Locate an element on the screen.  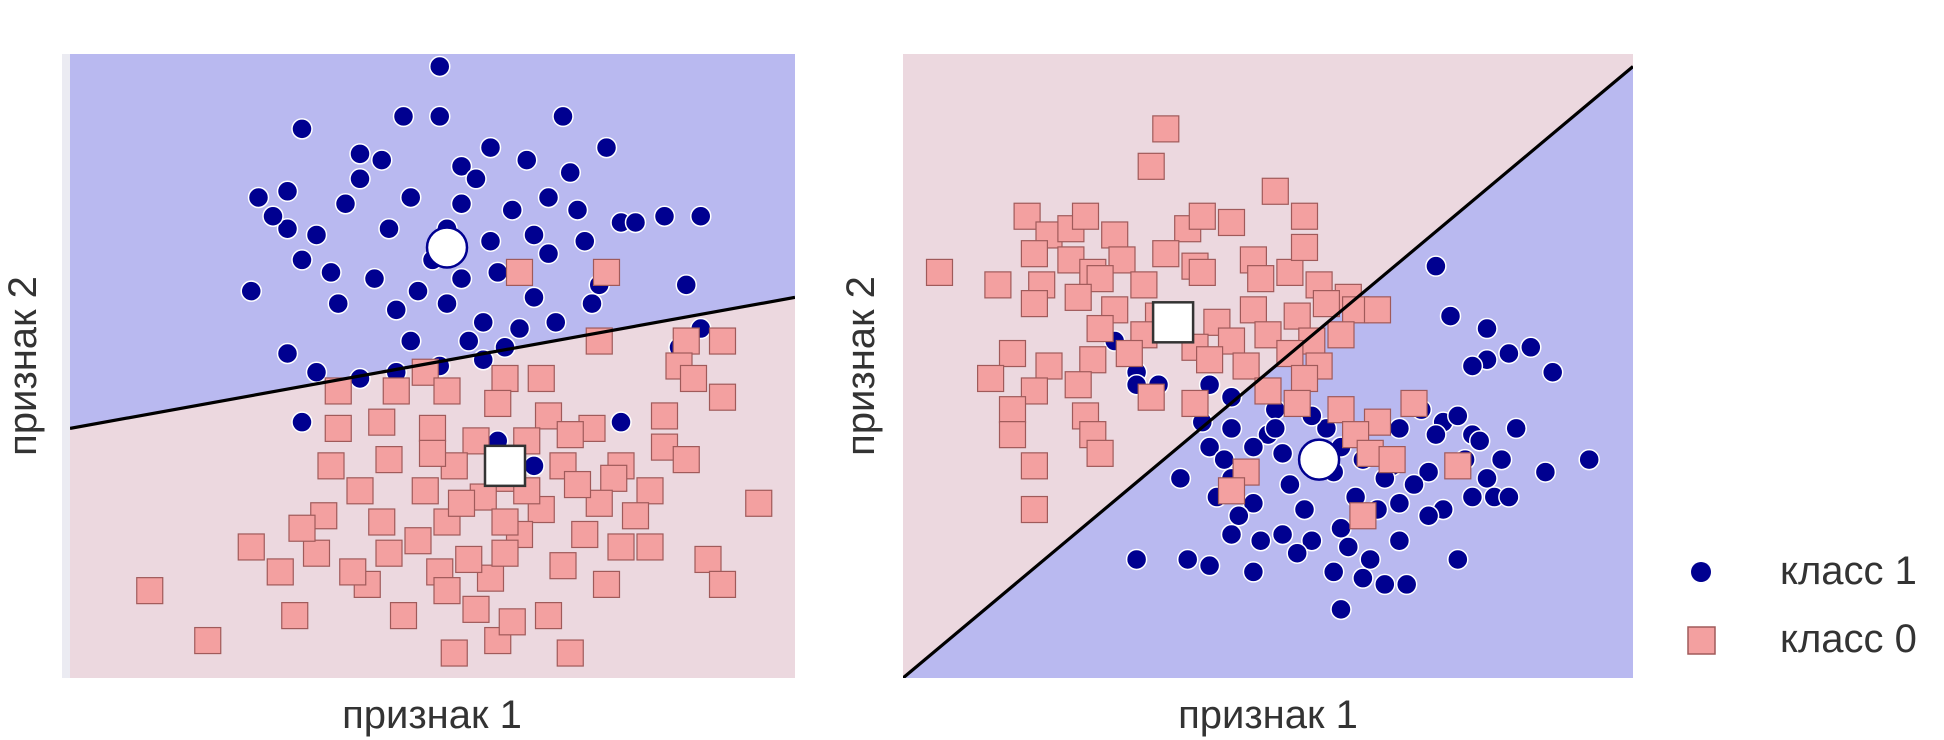
class0-center-marker is located at coordinates (505, 466).